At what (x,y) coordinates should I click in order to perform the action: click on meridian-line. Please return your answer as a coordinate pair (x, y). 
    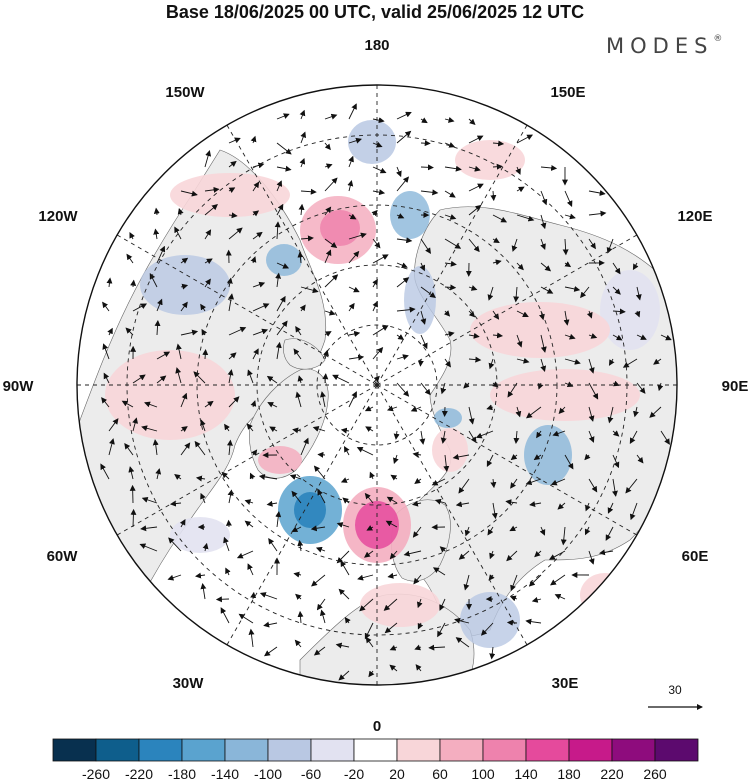
    Looking at the image, I should click on (507, 310).